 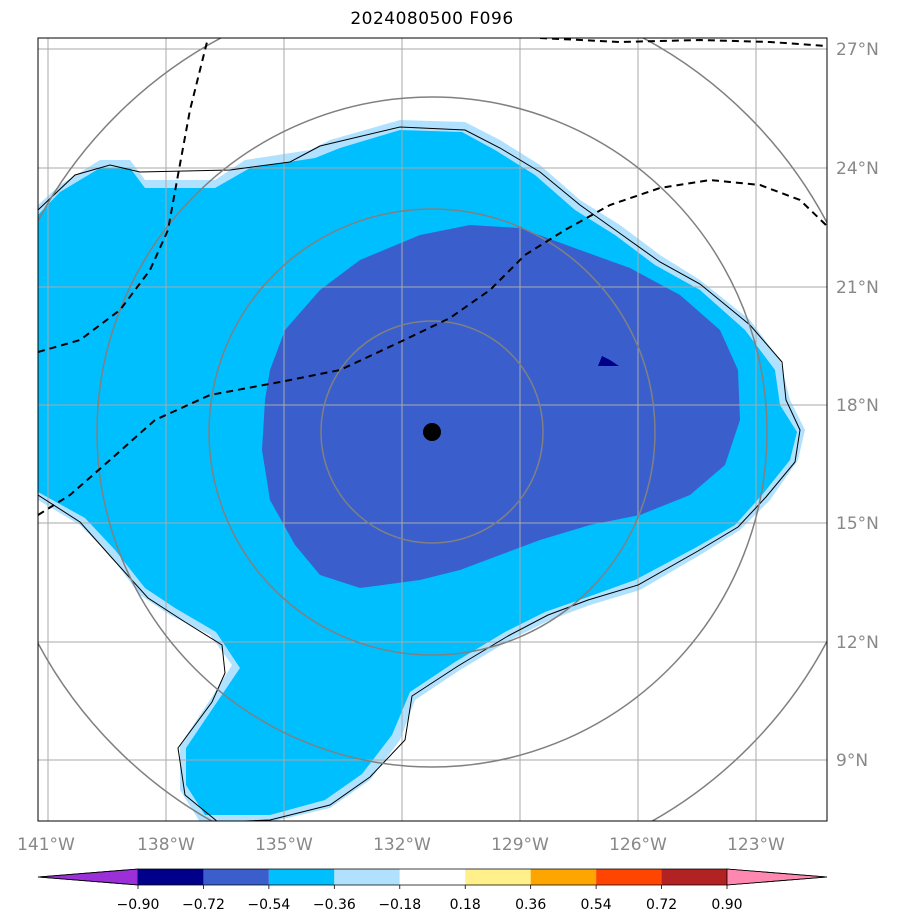 I want to click on lat-label-9: 9°N, so click(x=852, y=761).